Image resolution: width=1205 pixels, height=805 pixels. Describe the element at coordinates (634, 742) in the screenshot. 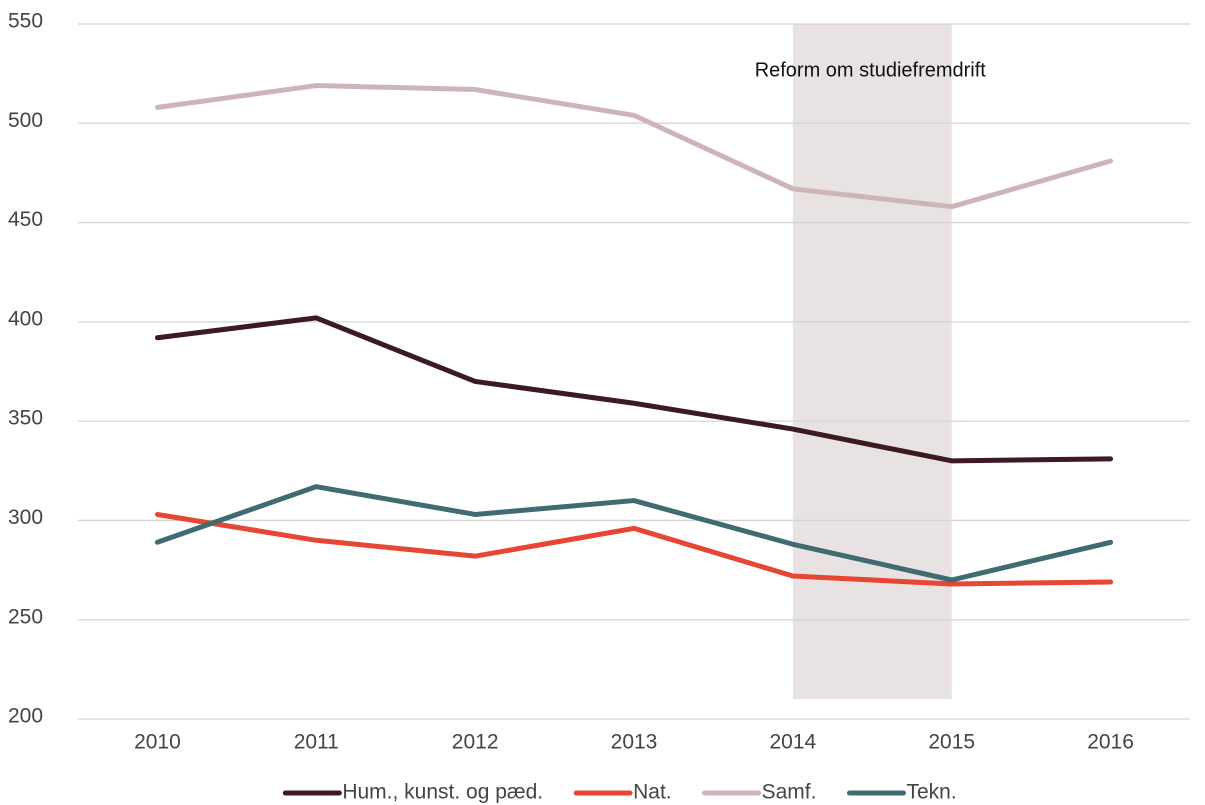

I see `x-tick-label: 2013` at that location.